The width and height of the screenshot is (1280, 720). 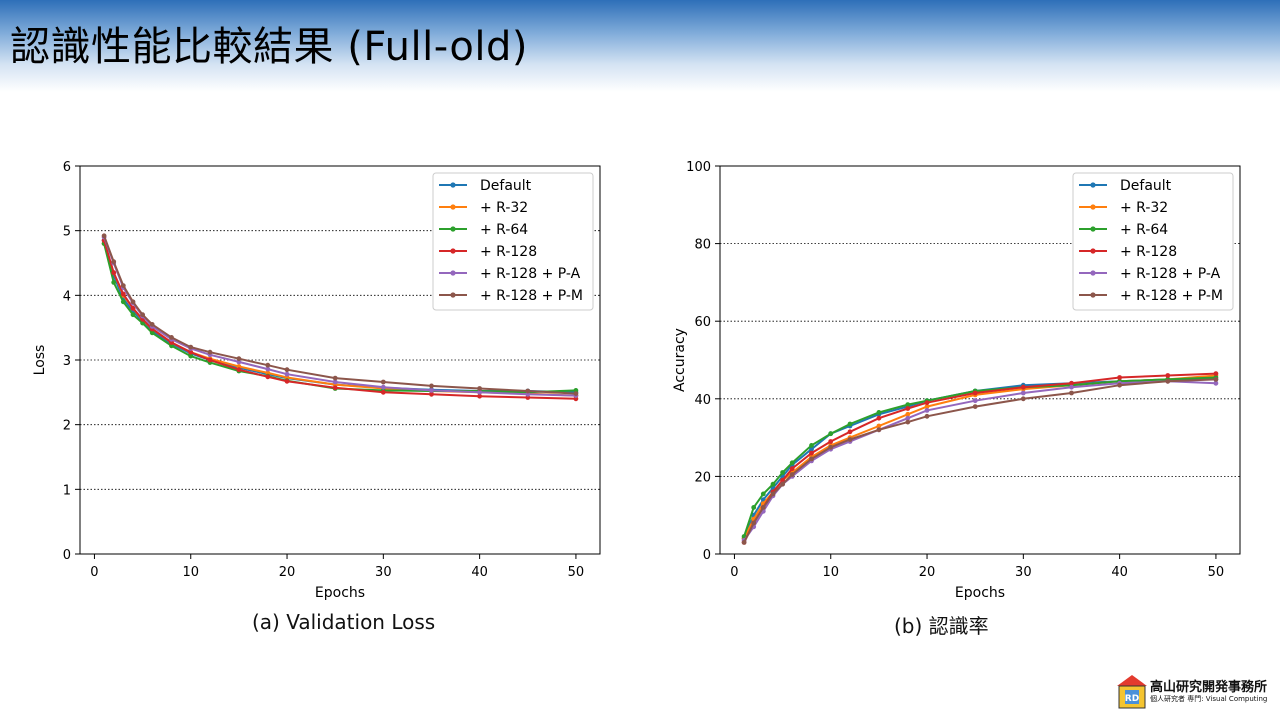 What do you see at coordinates (1192, 692) in the screenshot?
I see `logo: RD 高山研究開発事務所 個人研究者 専門: Visual Computing` at bounding box center [1192, 692].